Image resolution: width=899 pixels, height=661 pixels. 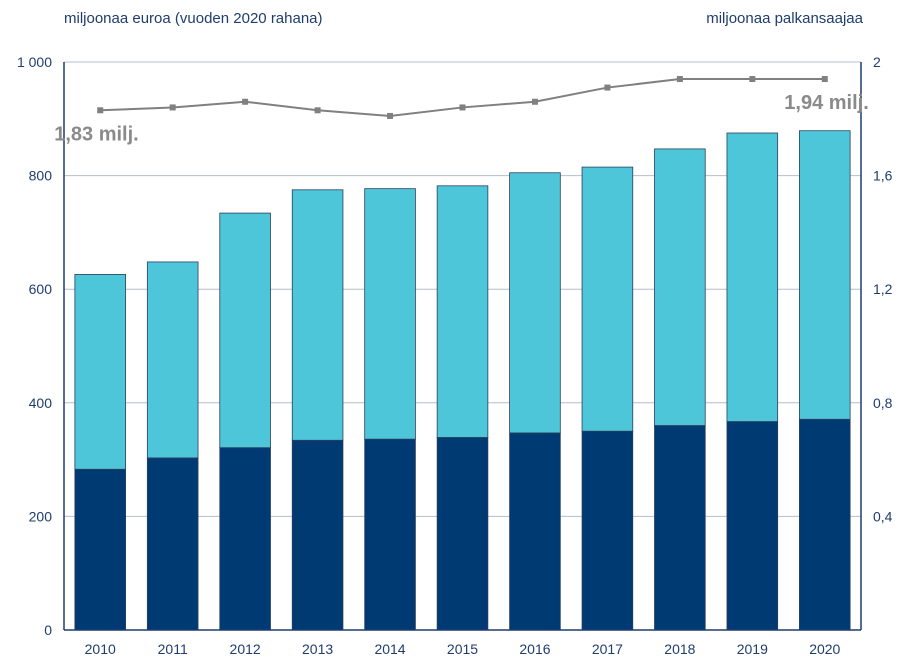 I want to click on left-tick-label: 1 000, so click(x=34, y=62).